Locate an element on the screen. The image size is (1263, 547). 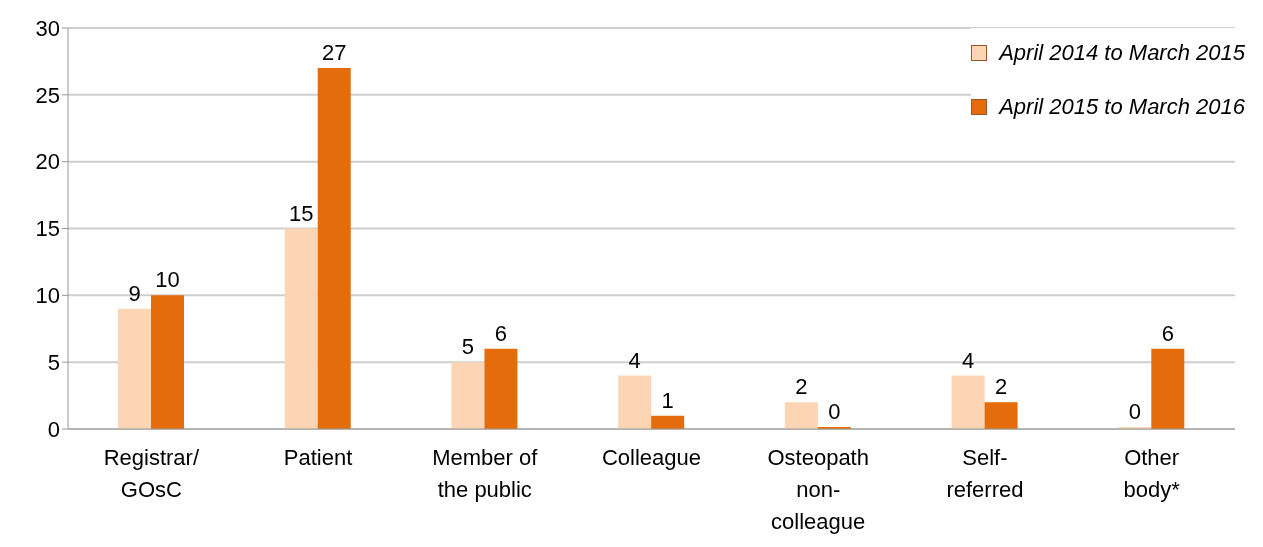
data-label: 27 is located at coordinates (334, 53).